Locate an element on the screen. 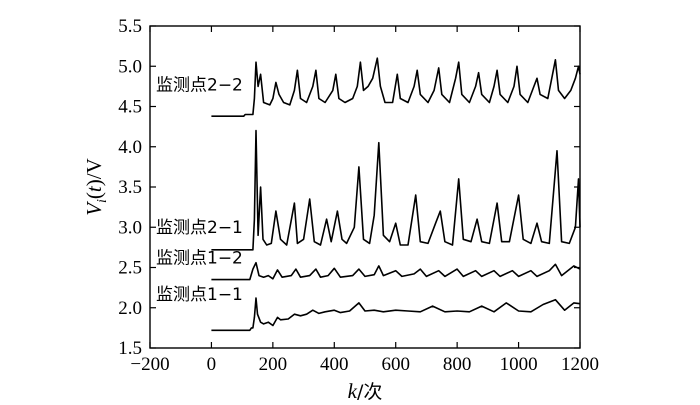  series-label-1: 监测点1−1 is located at coordinates (199, 295).